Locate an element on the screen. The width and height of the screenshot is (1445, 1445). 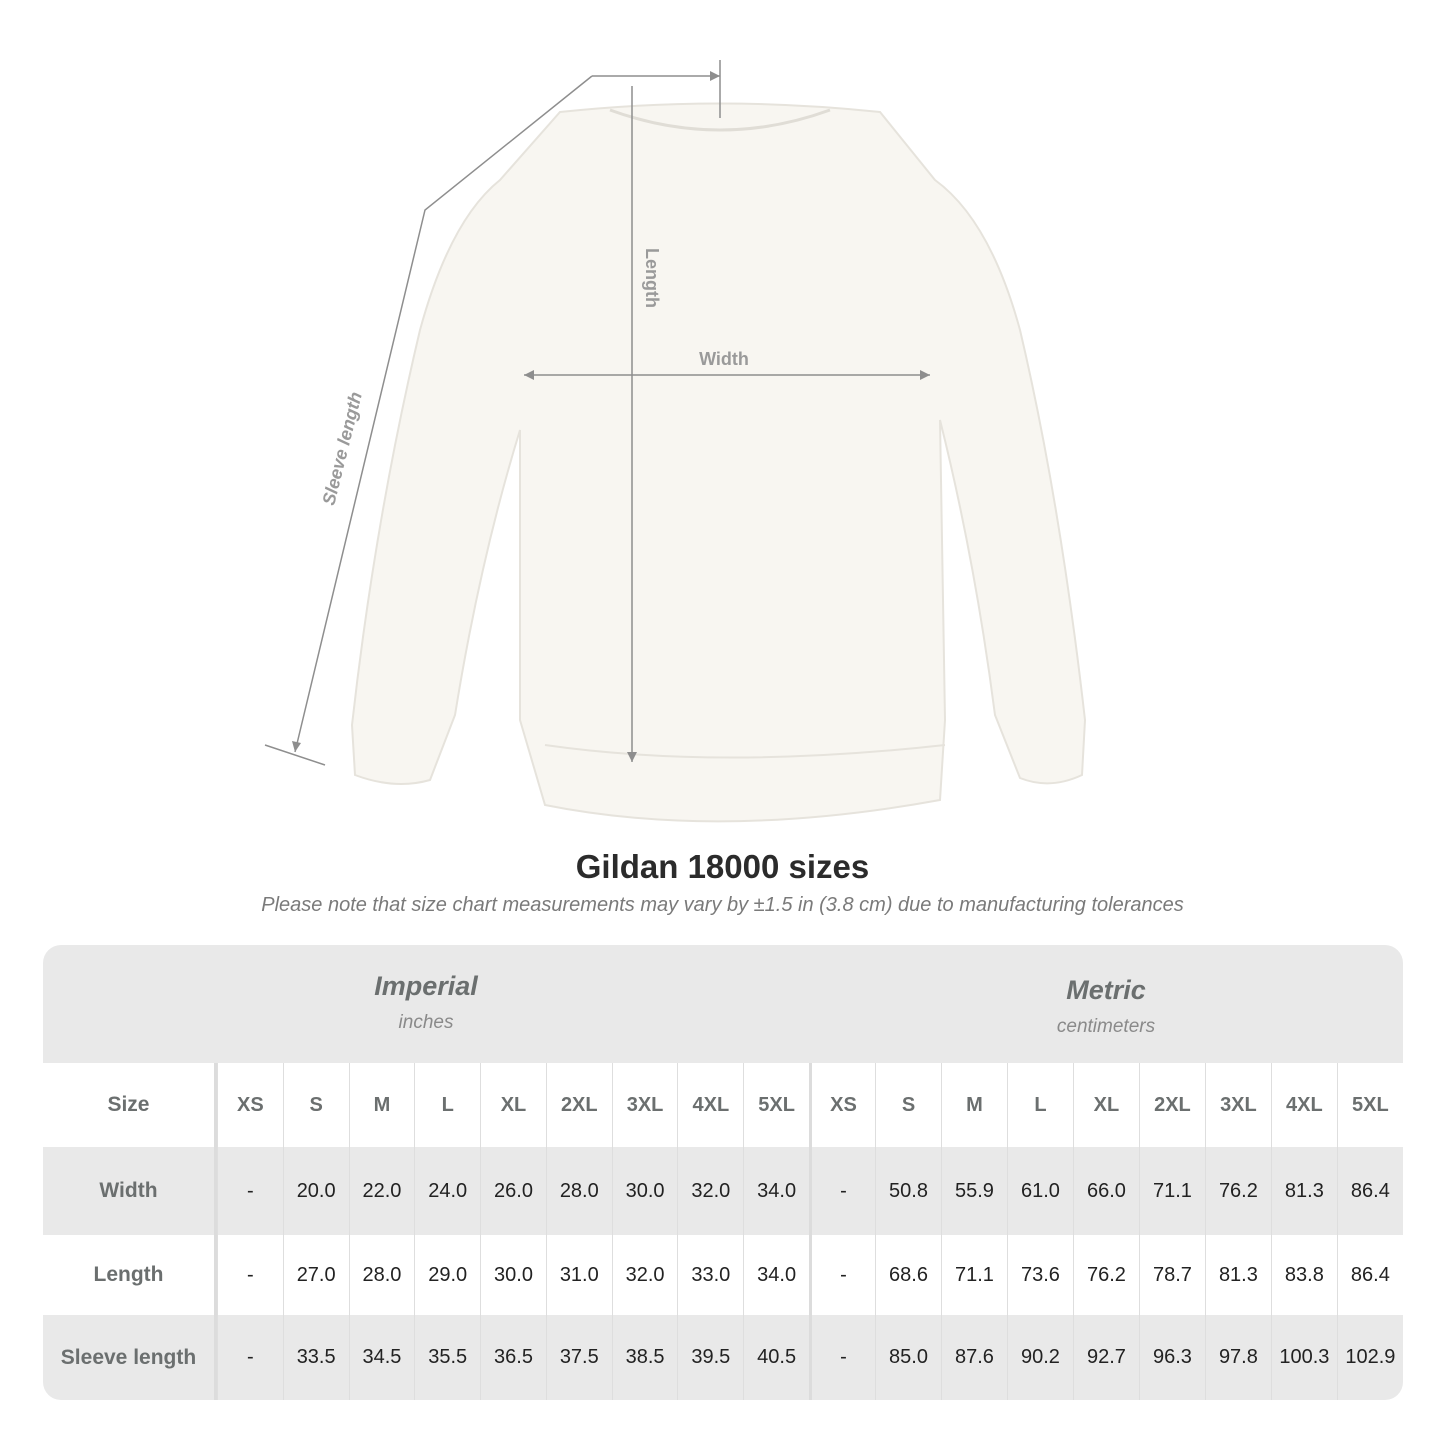
size-label: Size is located at coordinates (130, 1105).